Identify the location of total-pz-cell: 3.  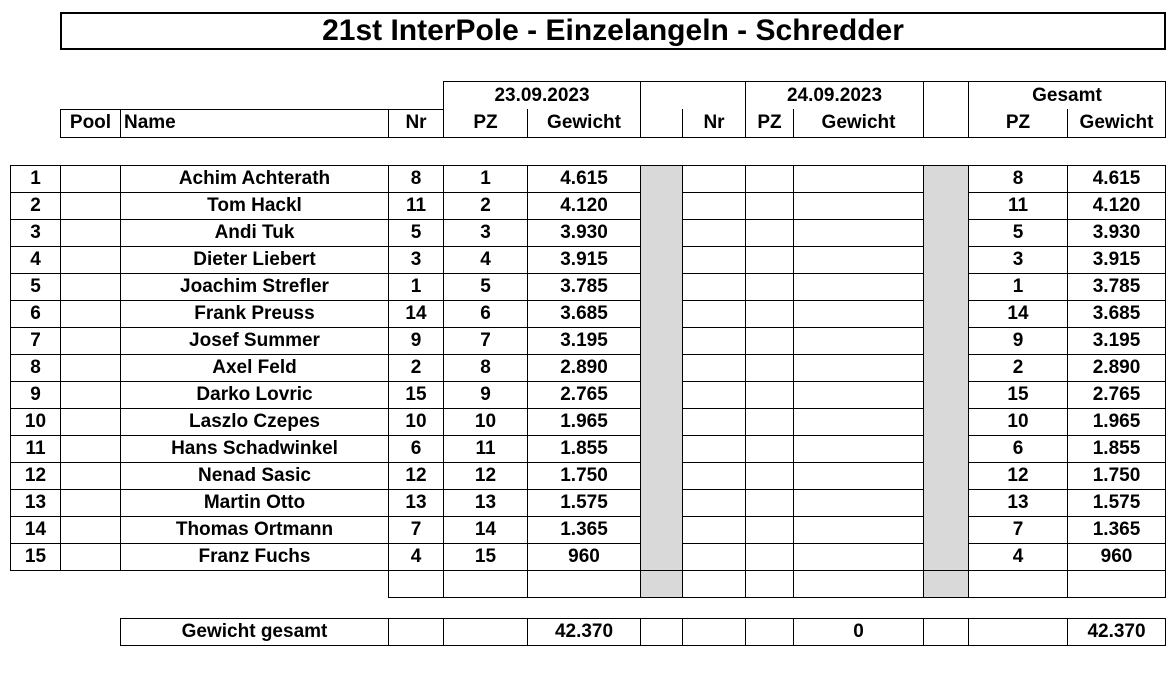
(1018, 260).